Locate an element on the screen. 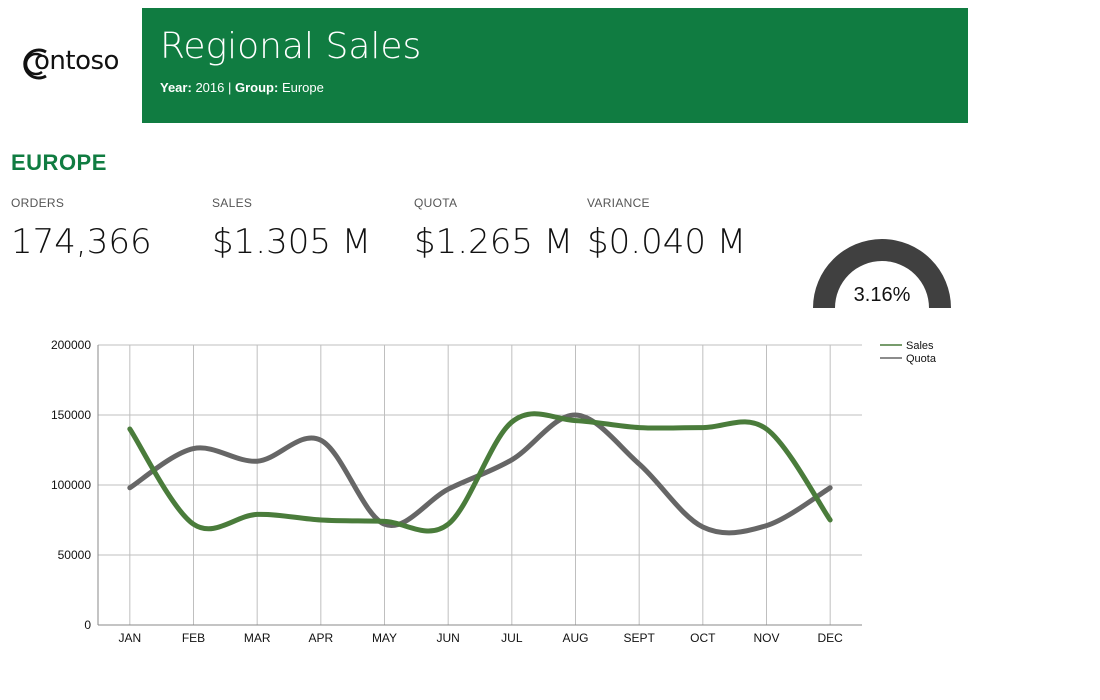 The image size is (1100, 700). x-tick-label: OCT is located at coordinates (703, 638).